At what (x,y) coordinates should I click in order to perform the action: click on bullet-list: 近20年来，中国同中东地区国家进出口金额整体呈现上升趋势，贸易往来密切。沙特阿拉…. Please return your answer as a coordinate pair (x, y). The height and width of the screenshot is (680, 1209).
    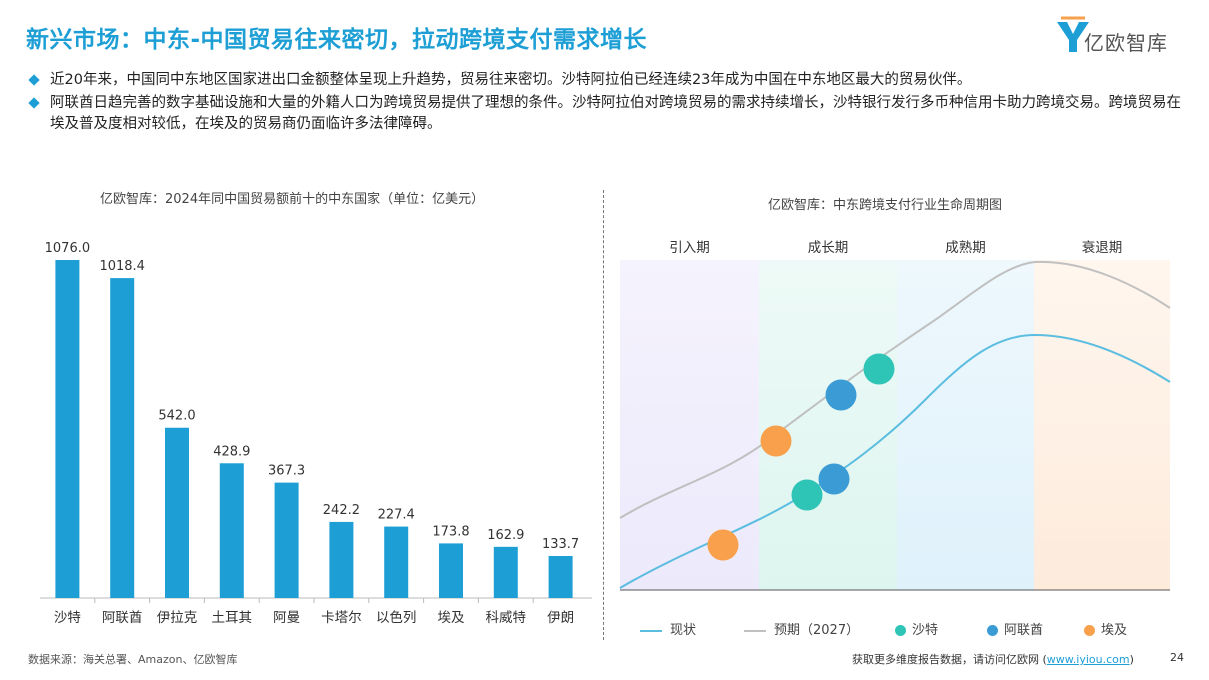
    Looking at the image, I should click on (608, 103).